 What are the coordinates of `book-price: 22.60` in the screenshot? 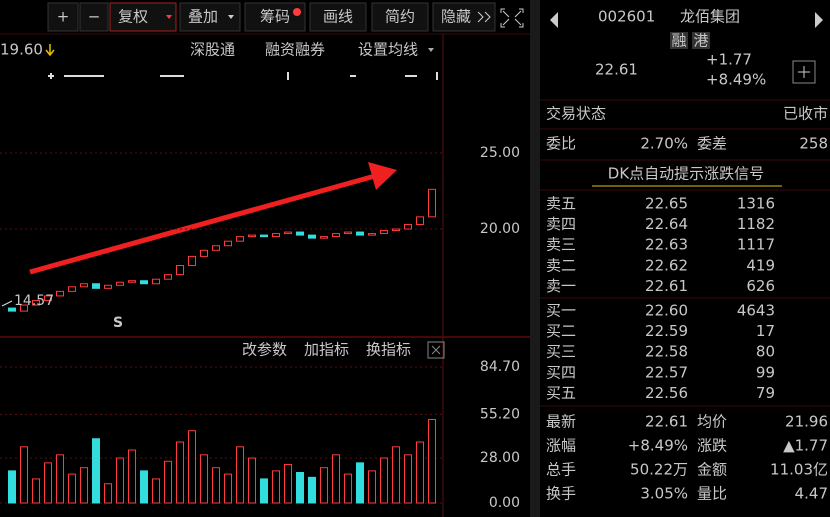 It's located at (666, 311).